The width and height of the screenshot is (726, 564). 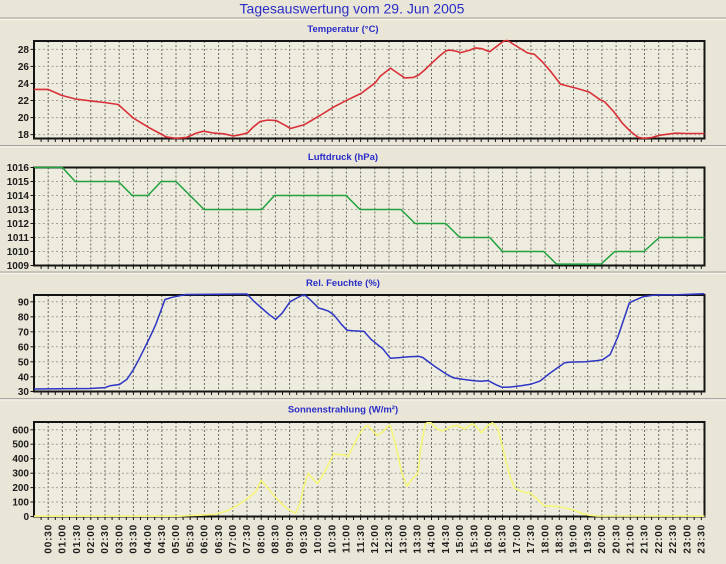 What do you see at coordinates (343, 283) in the screenshot?
I see `svg-text: Rel. Feuchte (%)` at bounding box center [343, 283].